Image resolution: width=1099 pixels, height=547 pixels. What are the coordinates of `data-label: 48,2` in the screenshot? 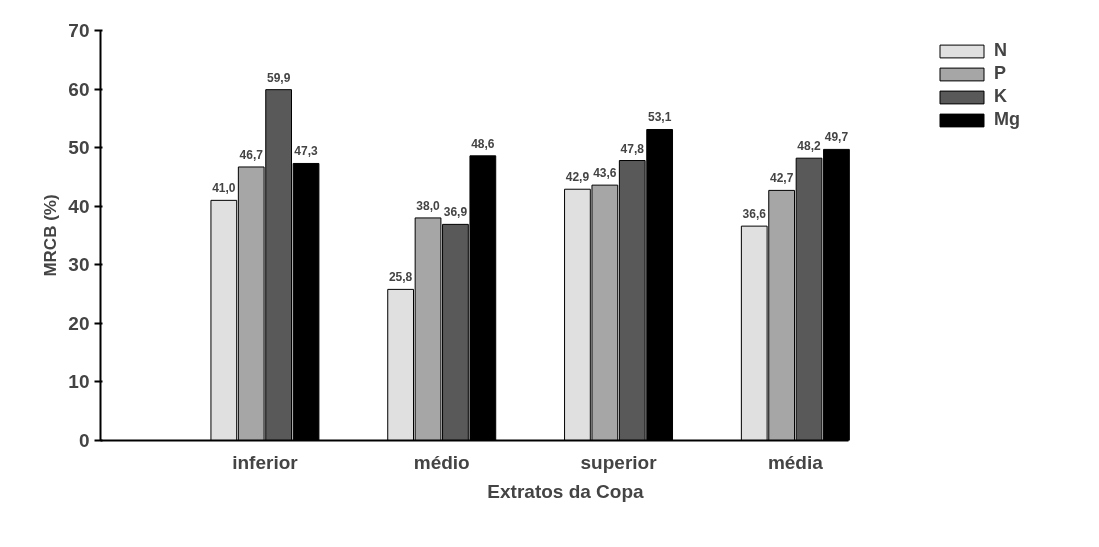 It's located at (809, 146).